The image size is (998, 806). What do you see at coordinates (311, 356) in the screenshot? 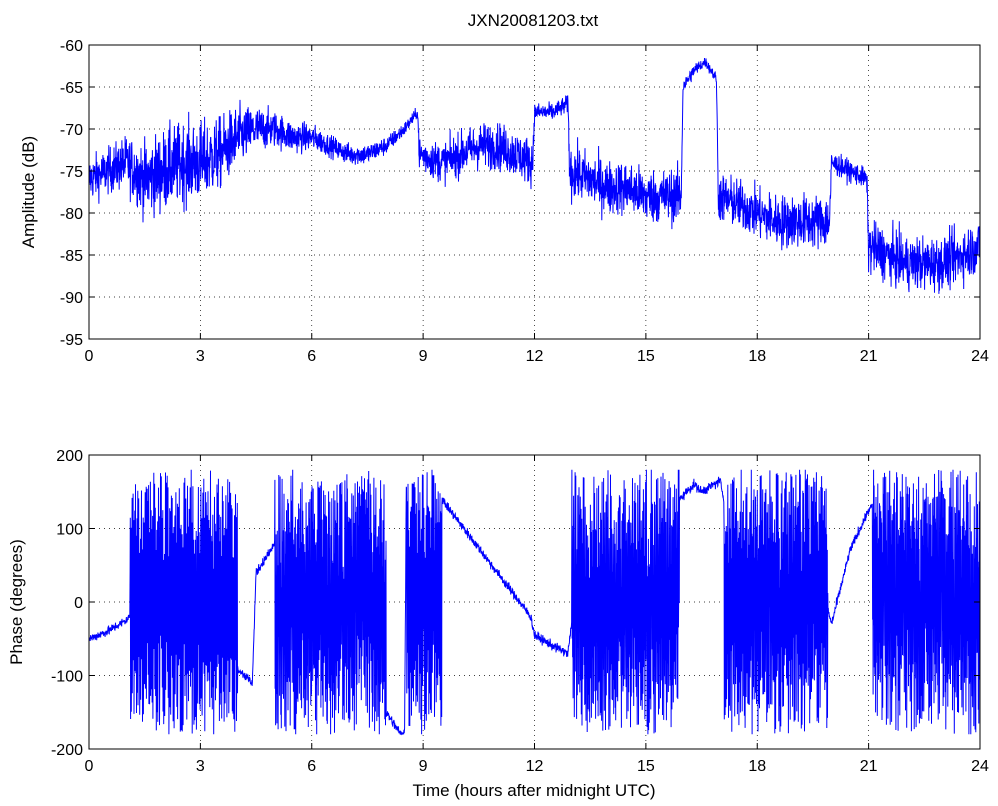
I see `amplitude-x-tick-label: 6` at bounding box center [311, 356].